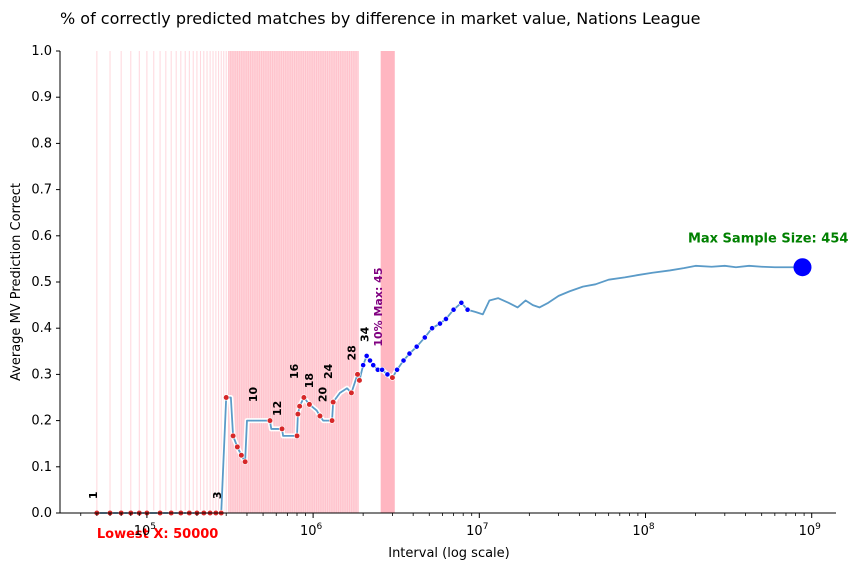 The image size is (868, 571). I want to click on sample-count-label: 24, so click(328, 371).